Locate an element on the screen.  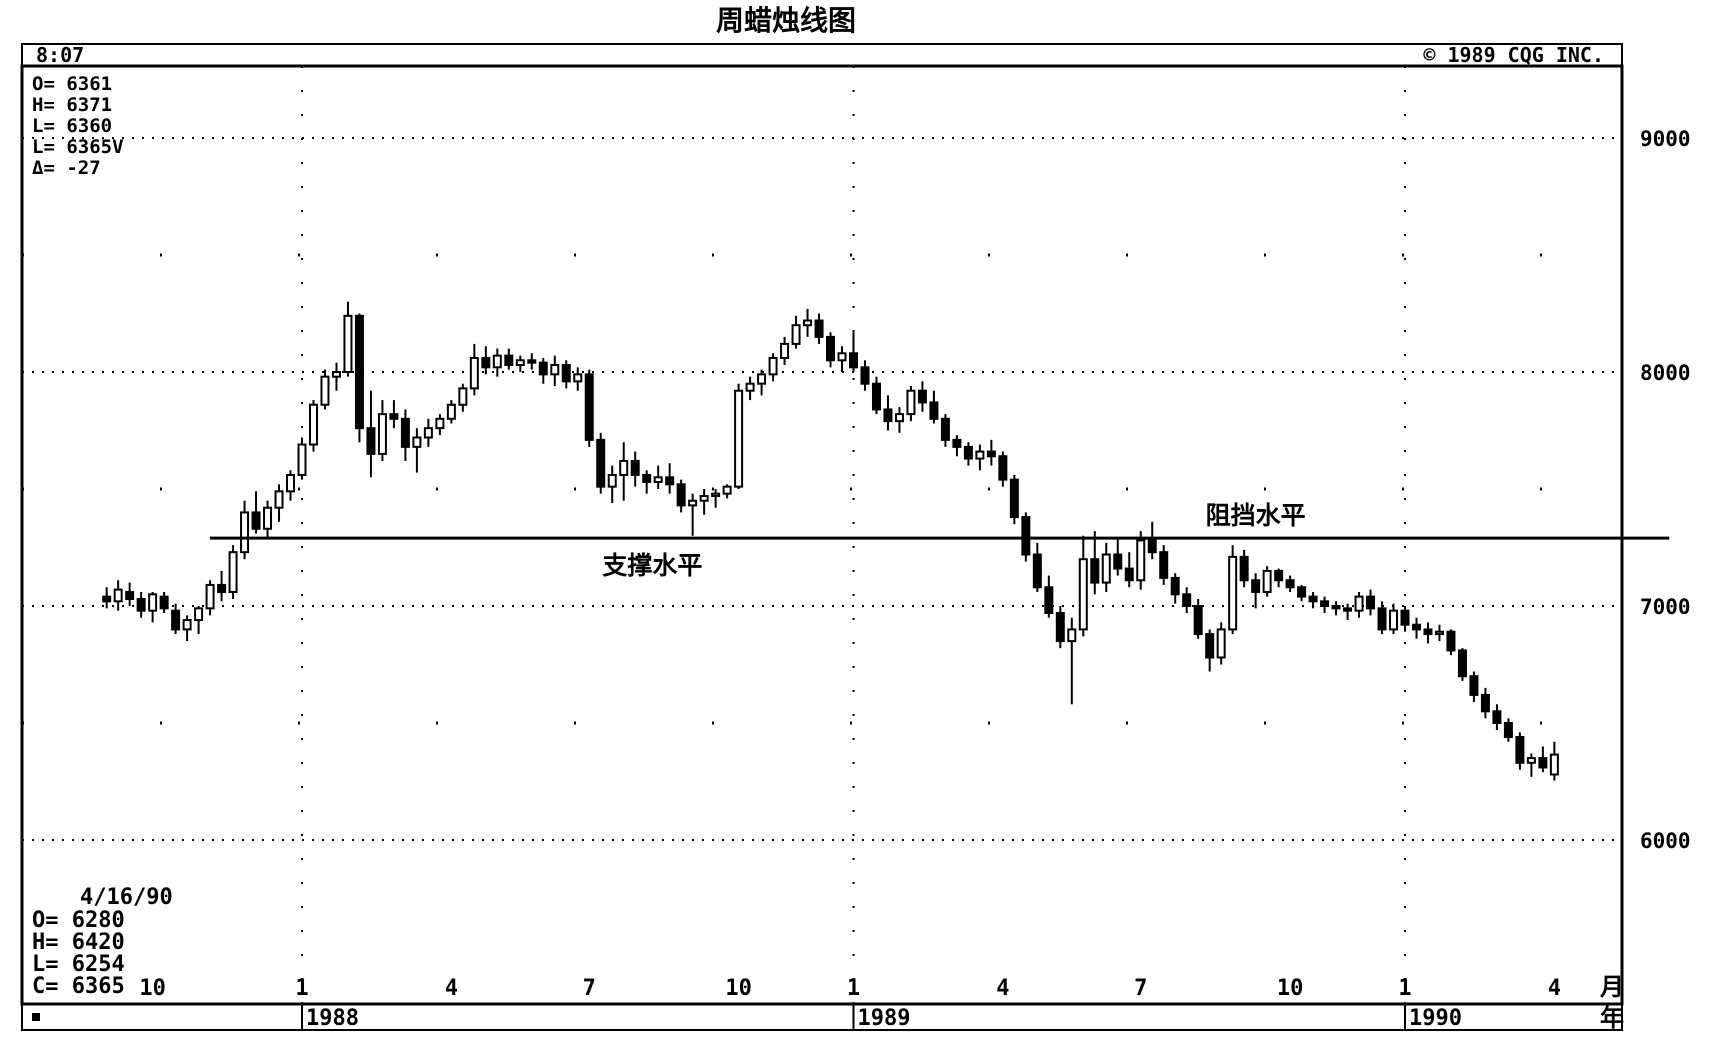
support-label: 支撑水平 is located at coordinates (652, 565).